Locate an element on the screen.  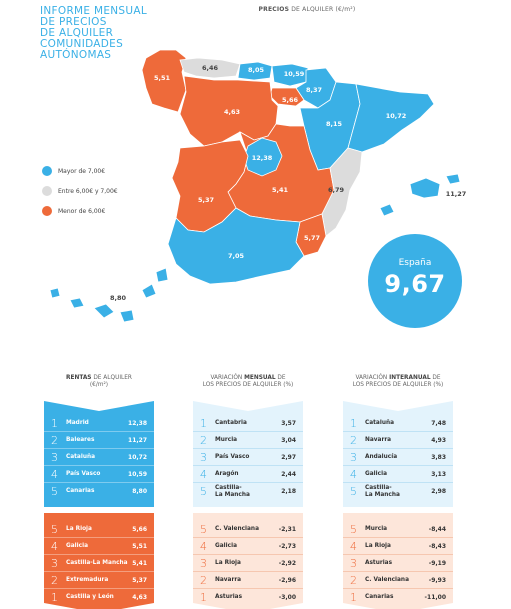
rank-value: -8,44 is located at coordinates (437, 529).